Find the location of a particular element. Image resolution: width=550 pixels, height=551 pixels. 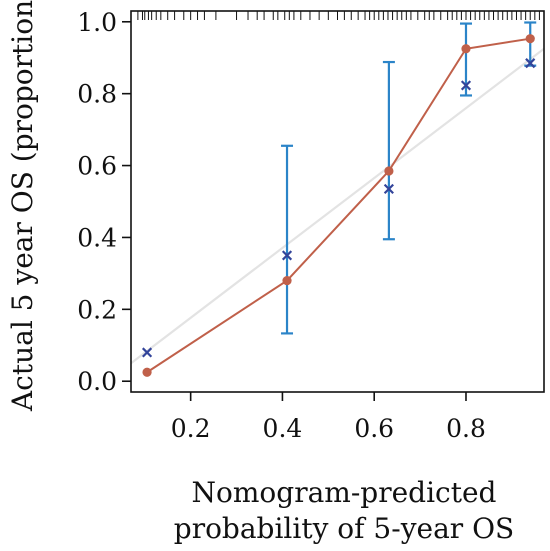

y-tick-label: 0.8 is located at coordinates (97, 94).